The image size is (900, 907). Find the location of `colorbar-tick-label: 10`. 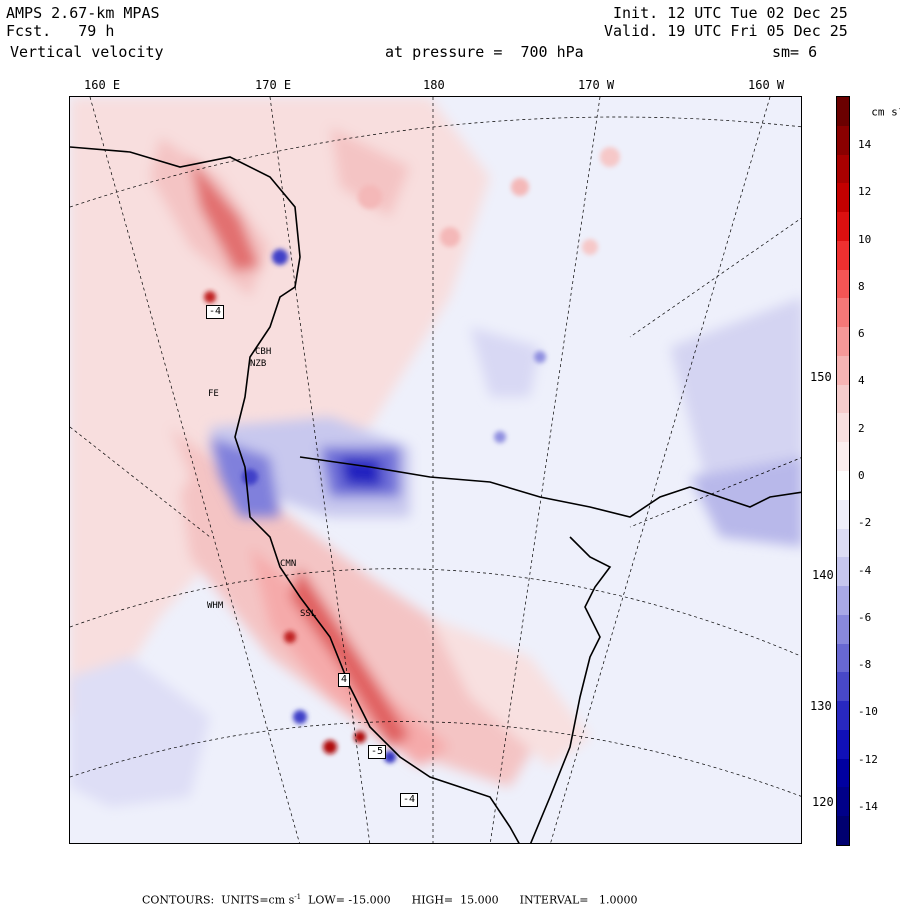

colorbar-tick-label: 10 is located at coordinates (865, 239).